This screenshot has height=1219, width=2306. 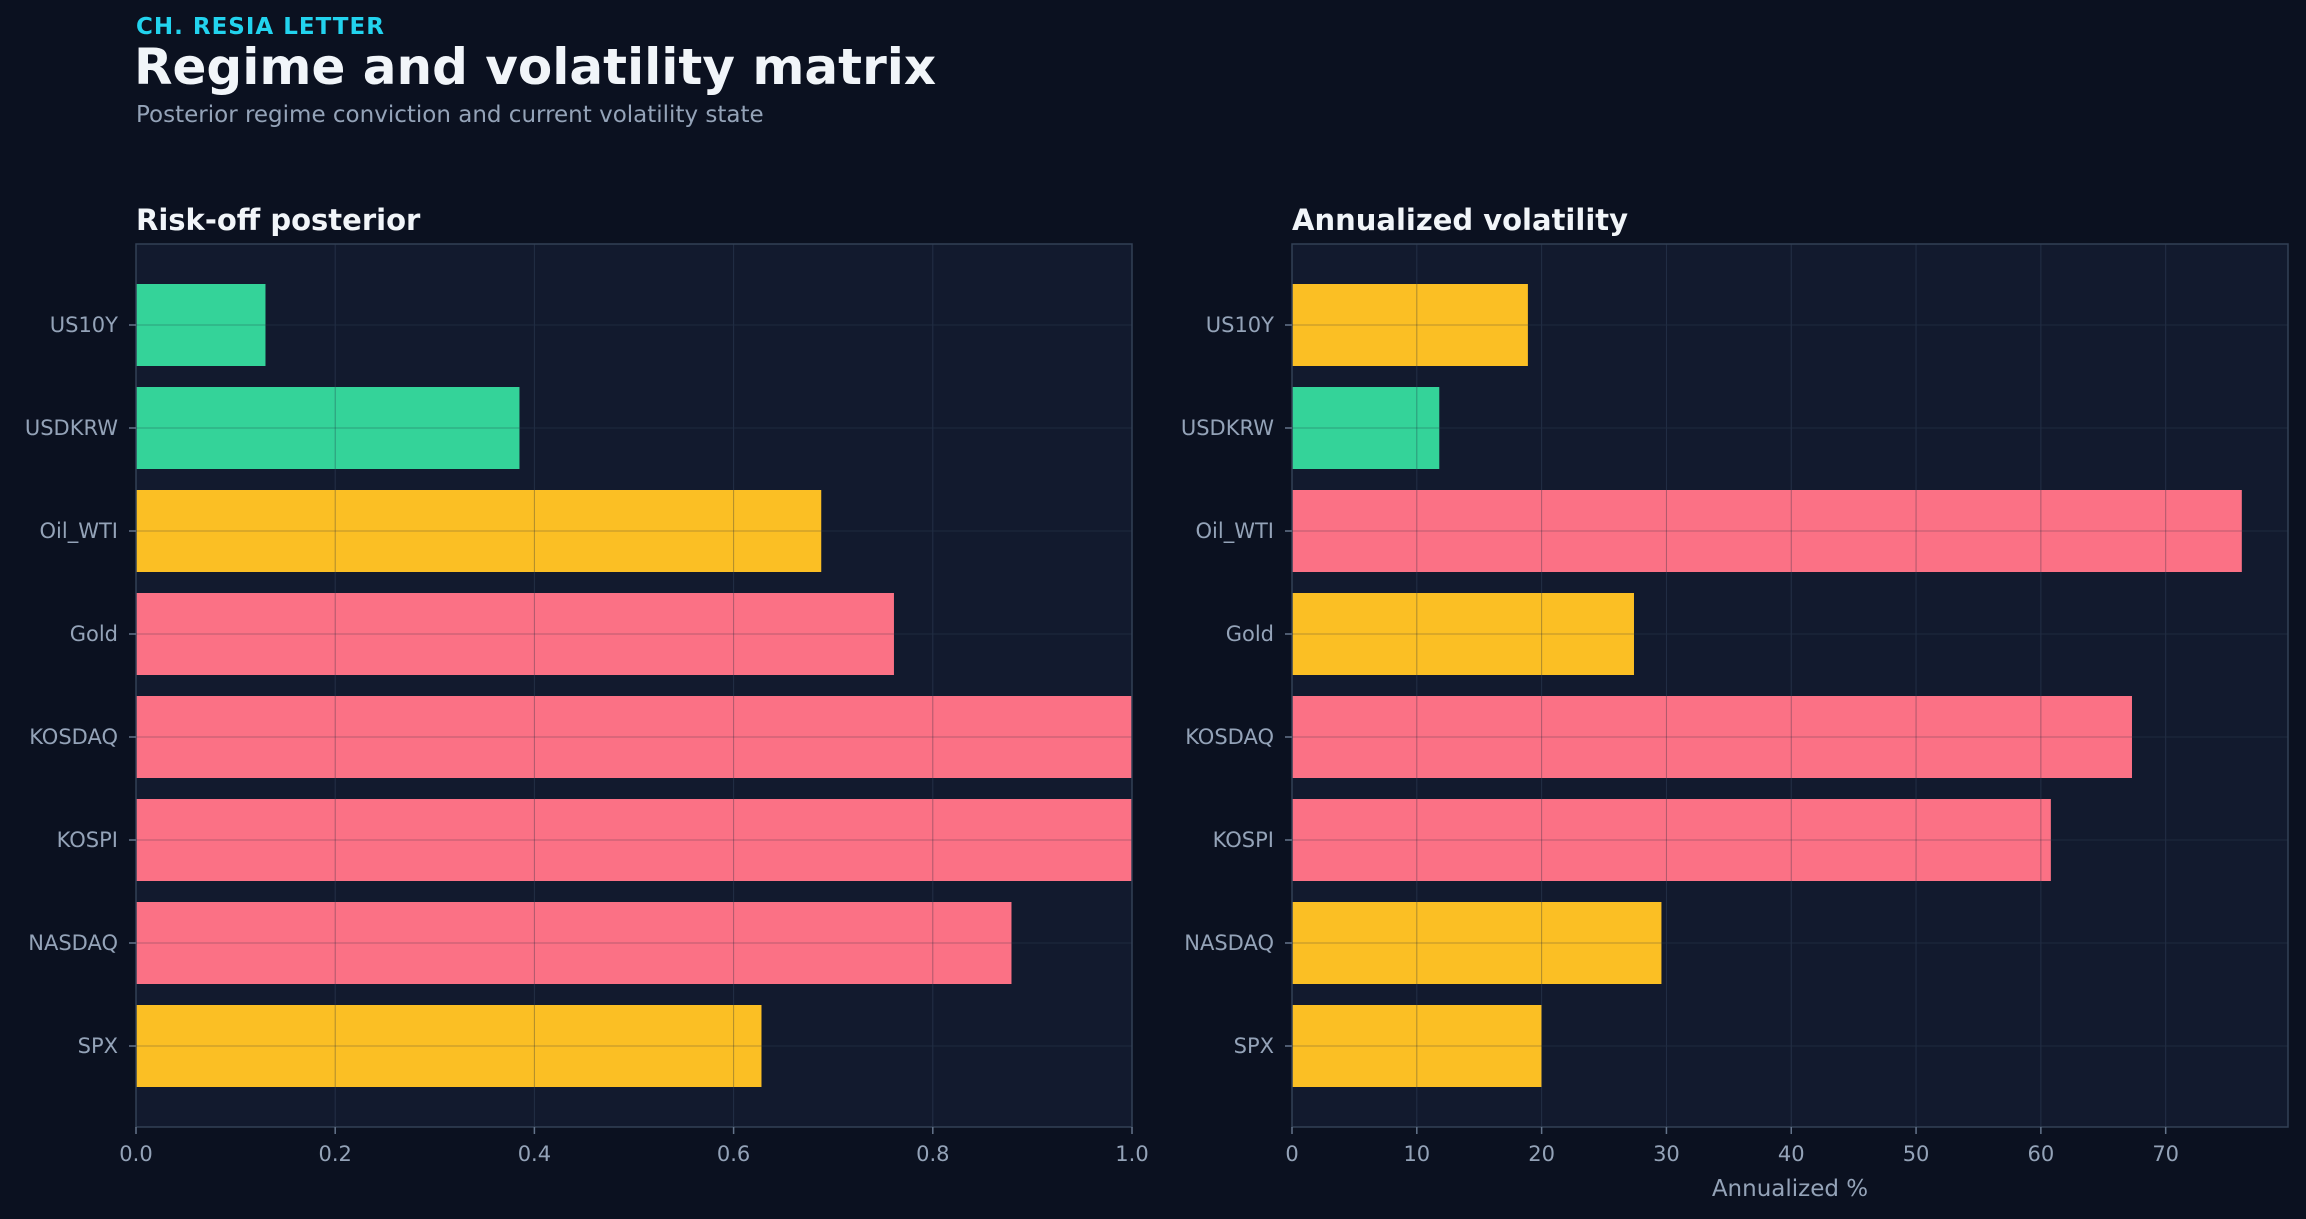 I want to click on x-tick-label: 40, so click(x=1791, y=1154).